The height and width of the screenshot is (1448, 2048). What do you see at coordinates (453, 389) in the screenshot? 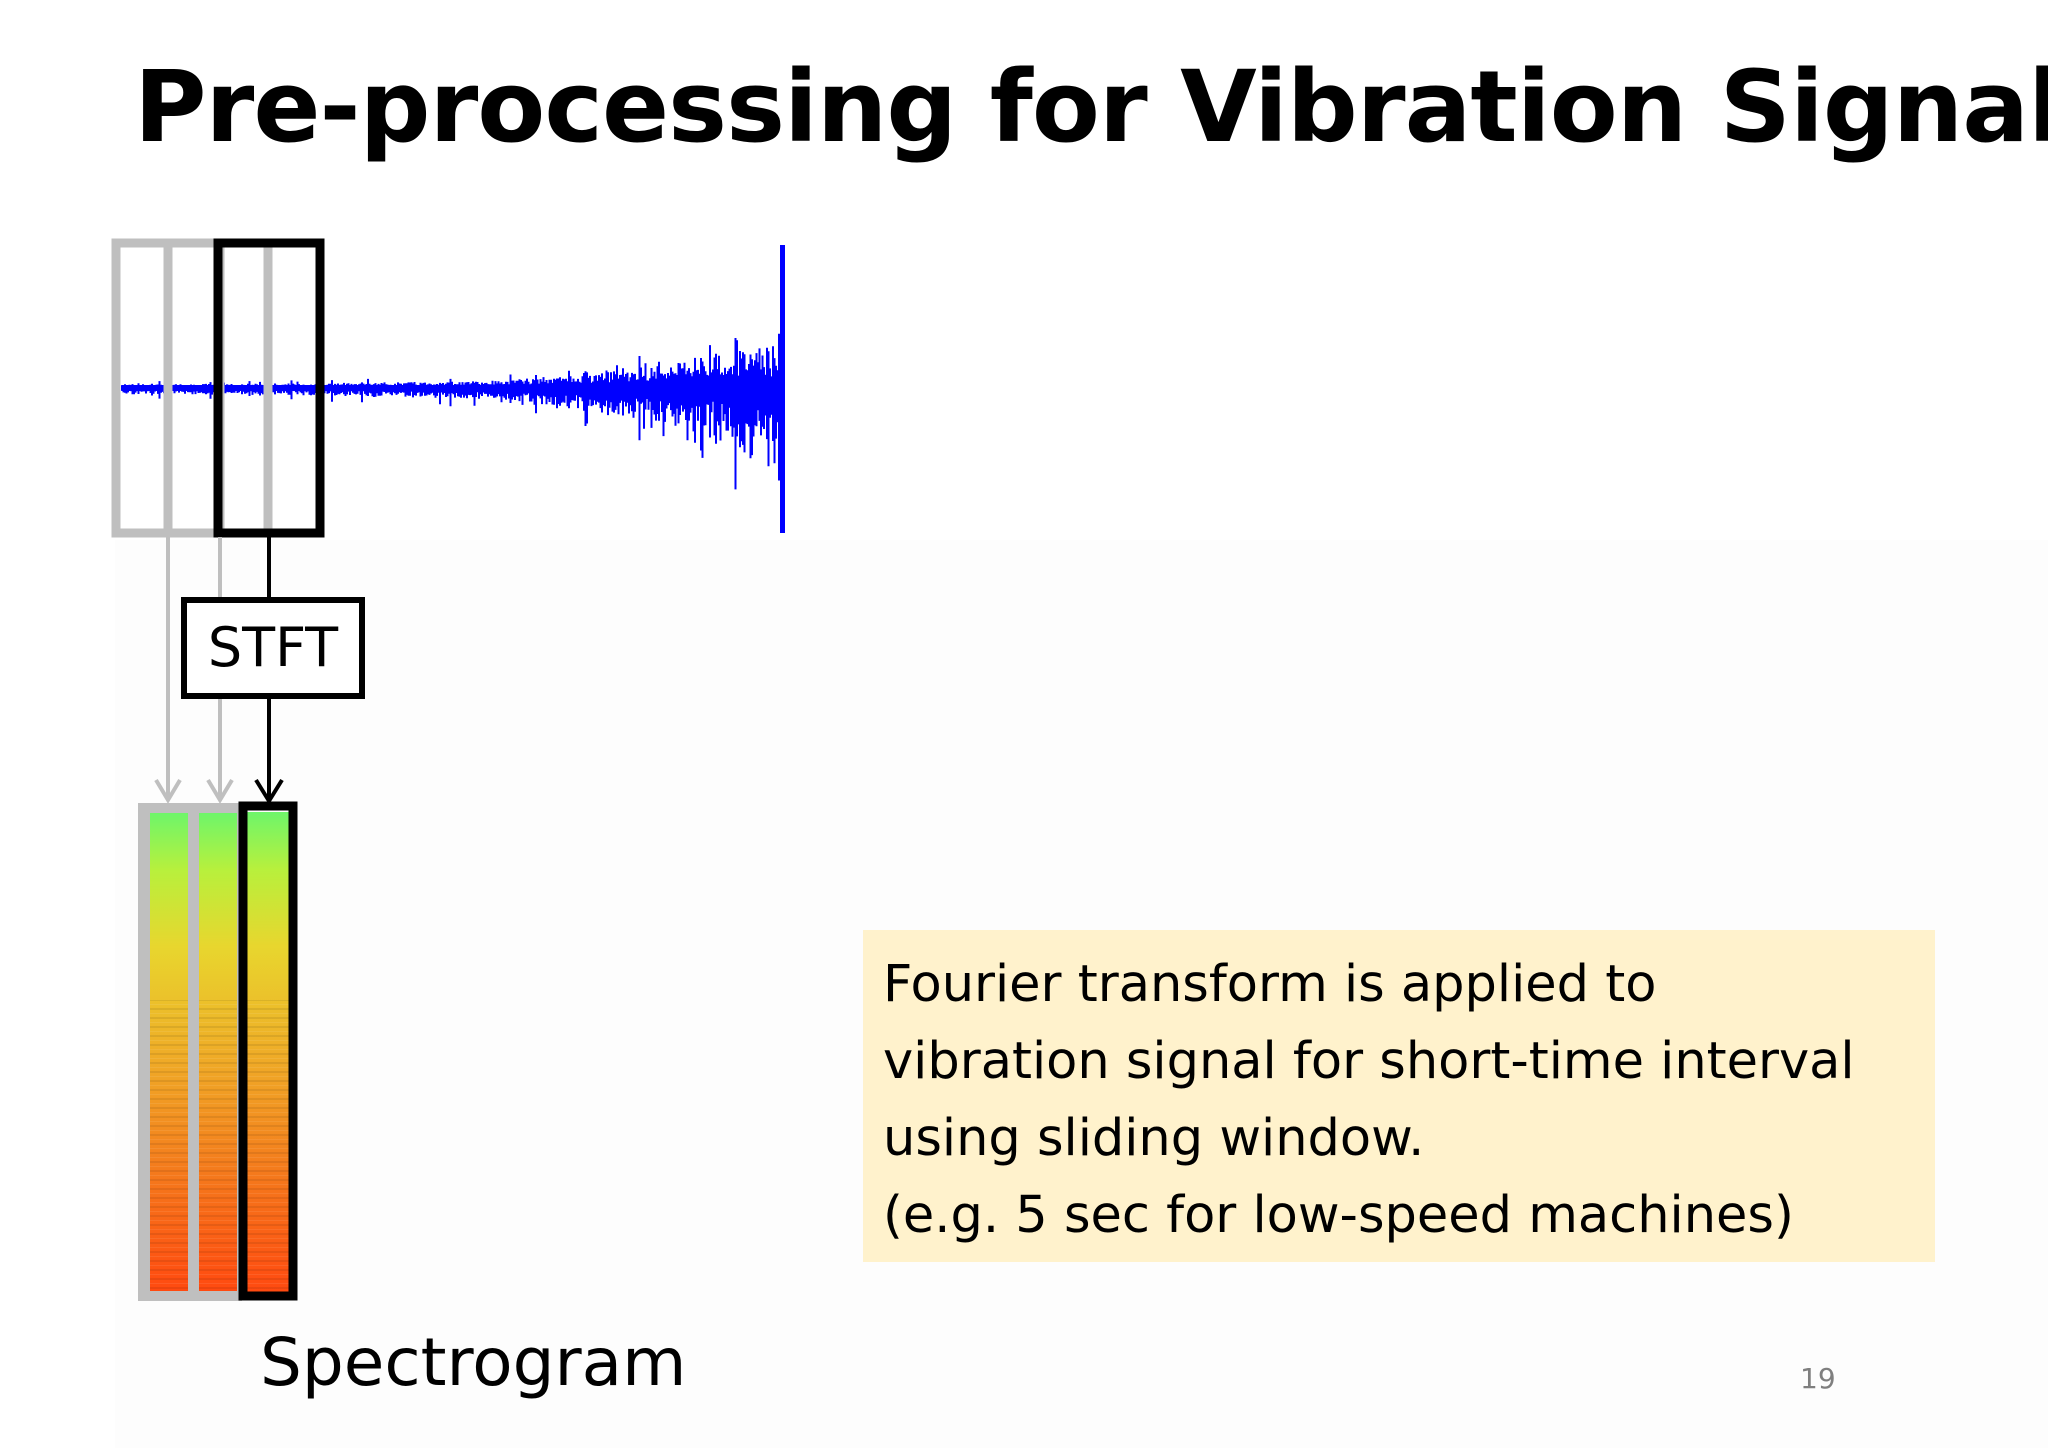
I see `vibration-signal` at bounding box center [453, 389].